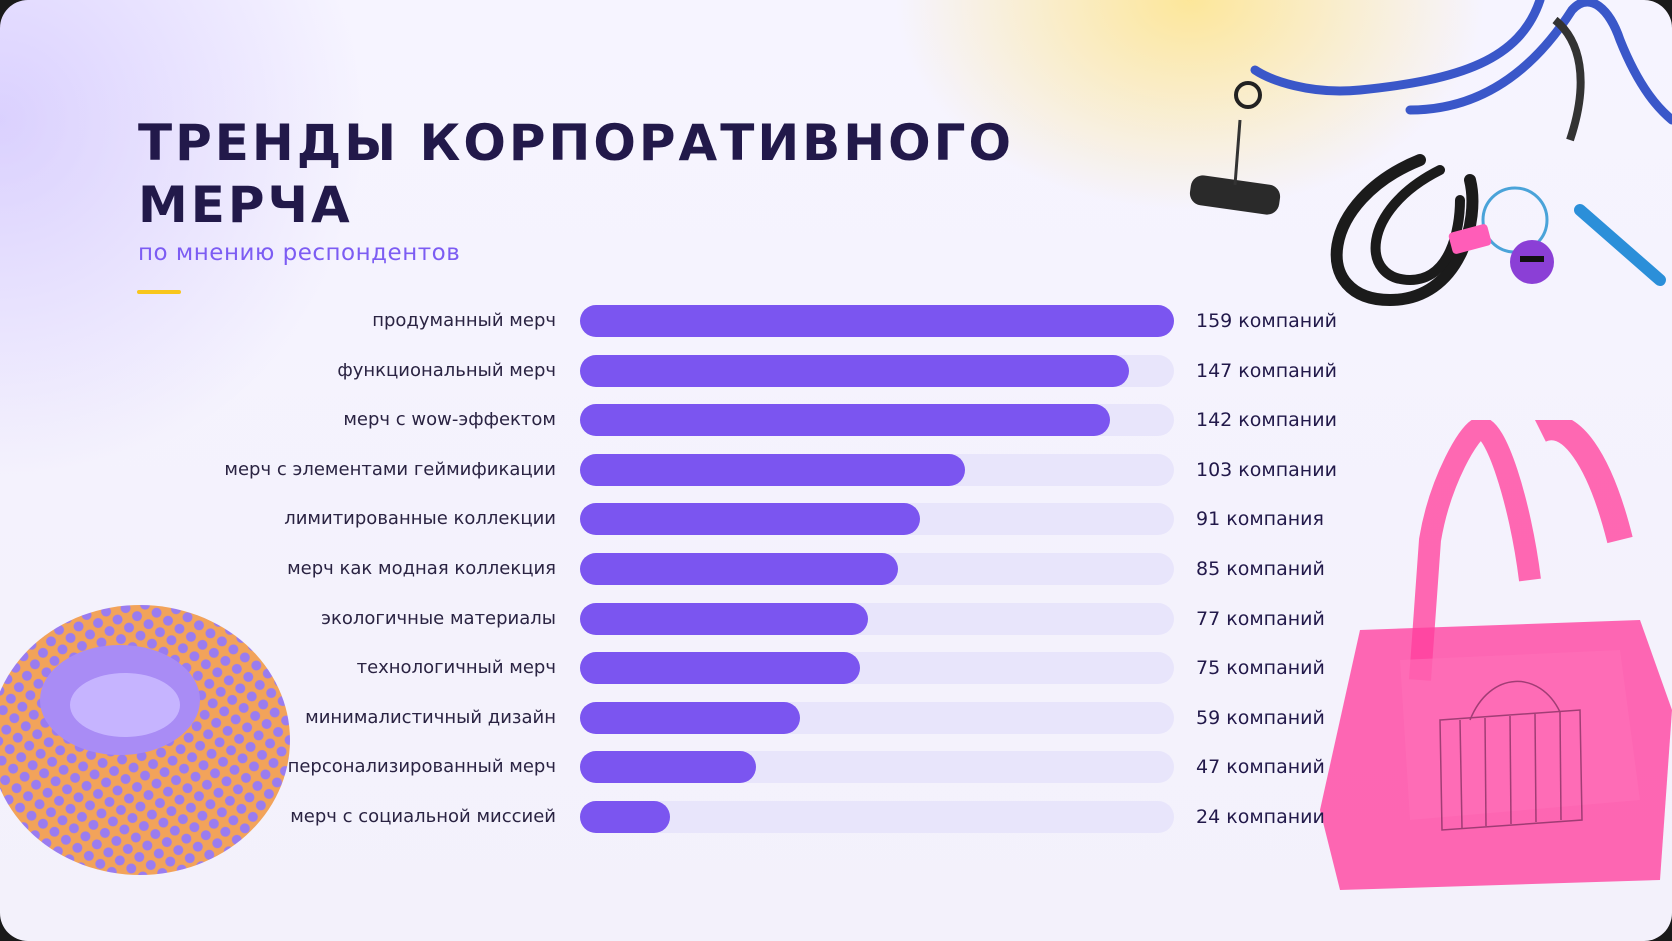  What do you see at coordinates (1260, 619) in the screenshot?
I see `value-label: 77 компаний` at bounding box center [1260, 619].